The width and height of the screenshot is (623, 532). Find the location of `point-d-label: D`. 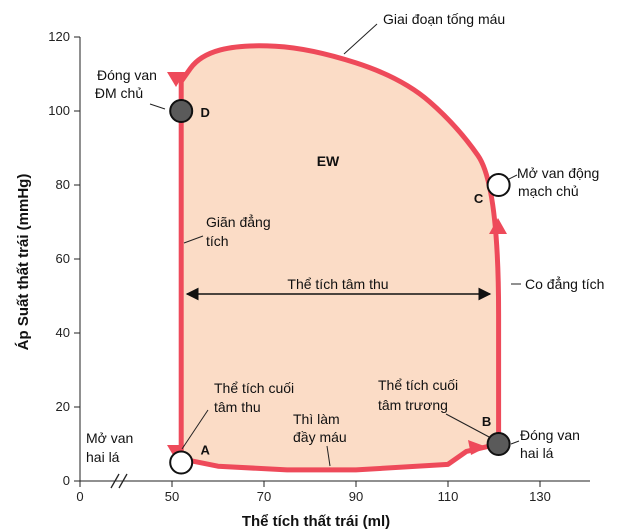

point-d-label: D is located at coordinates (205, 112).